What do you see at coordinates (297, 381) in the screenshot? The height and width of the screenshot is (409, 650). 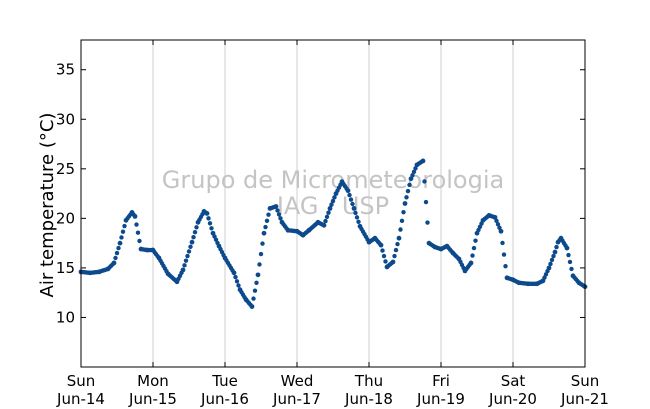 I see `x-tick-label-day: Wed` at bounding box center [297, 381].